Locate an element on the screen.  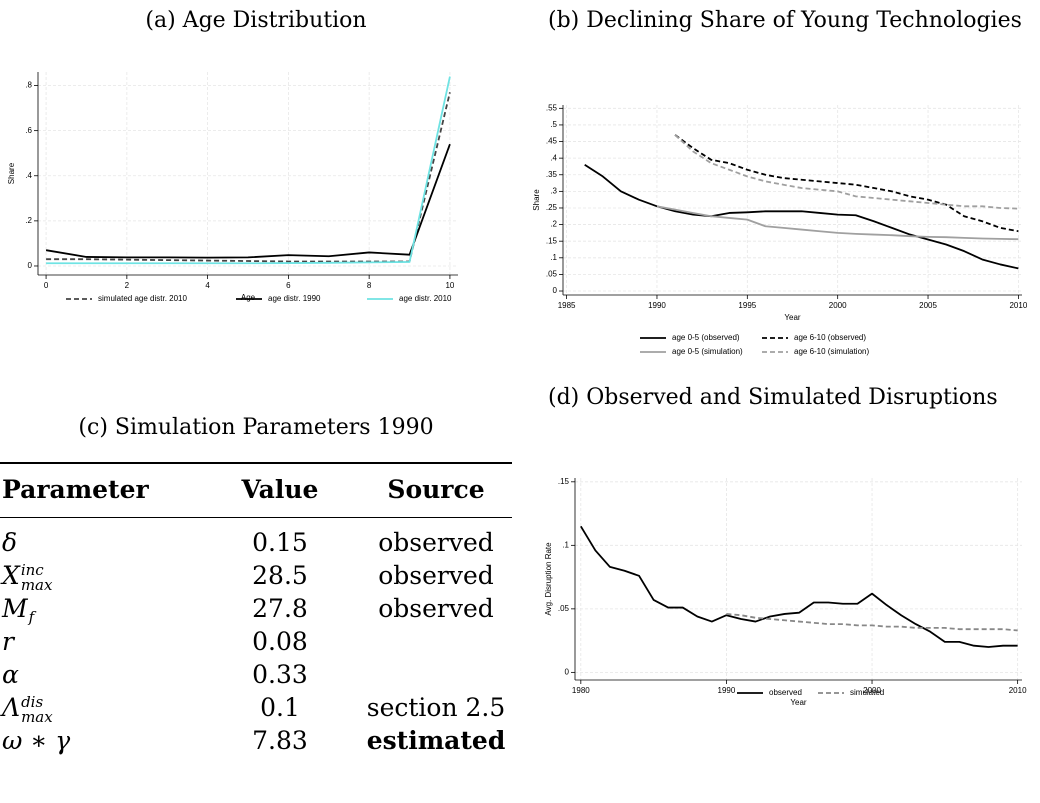
param-cell: α is located at coordinates (10, 674).